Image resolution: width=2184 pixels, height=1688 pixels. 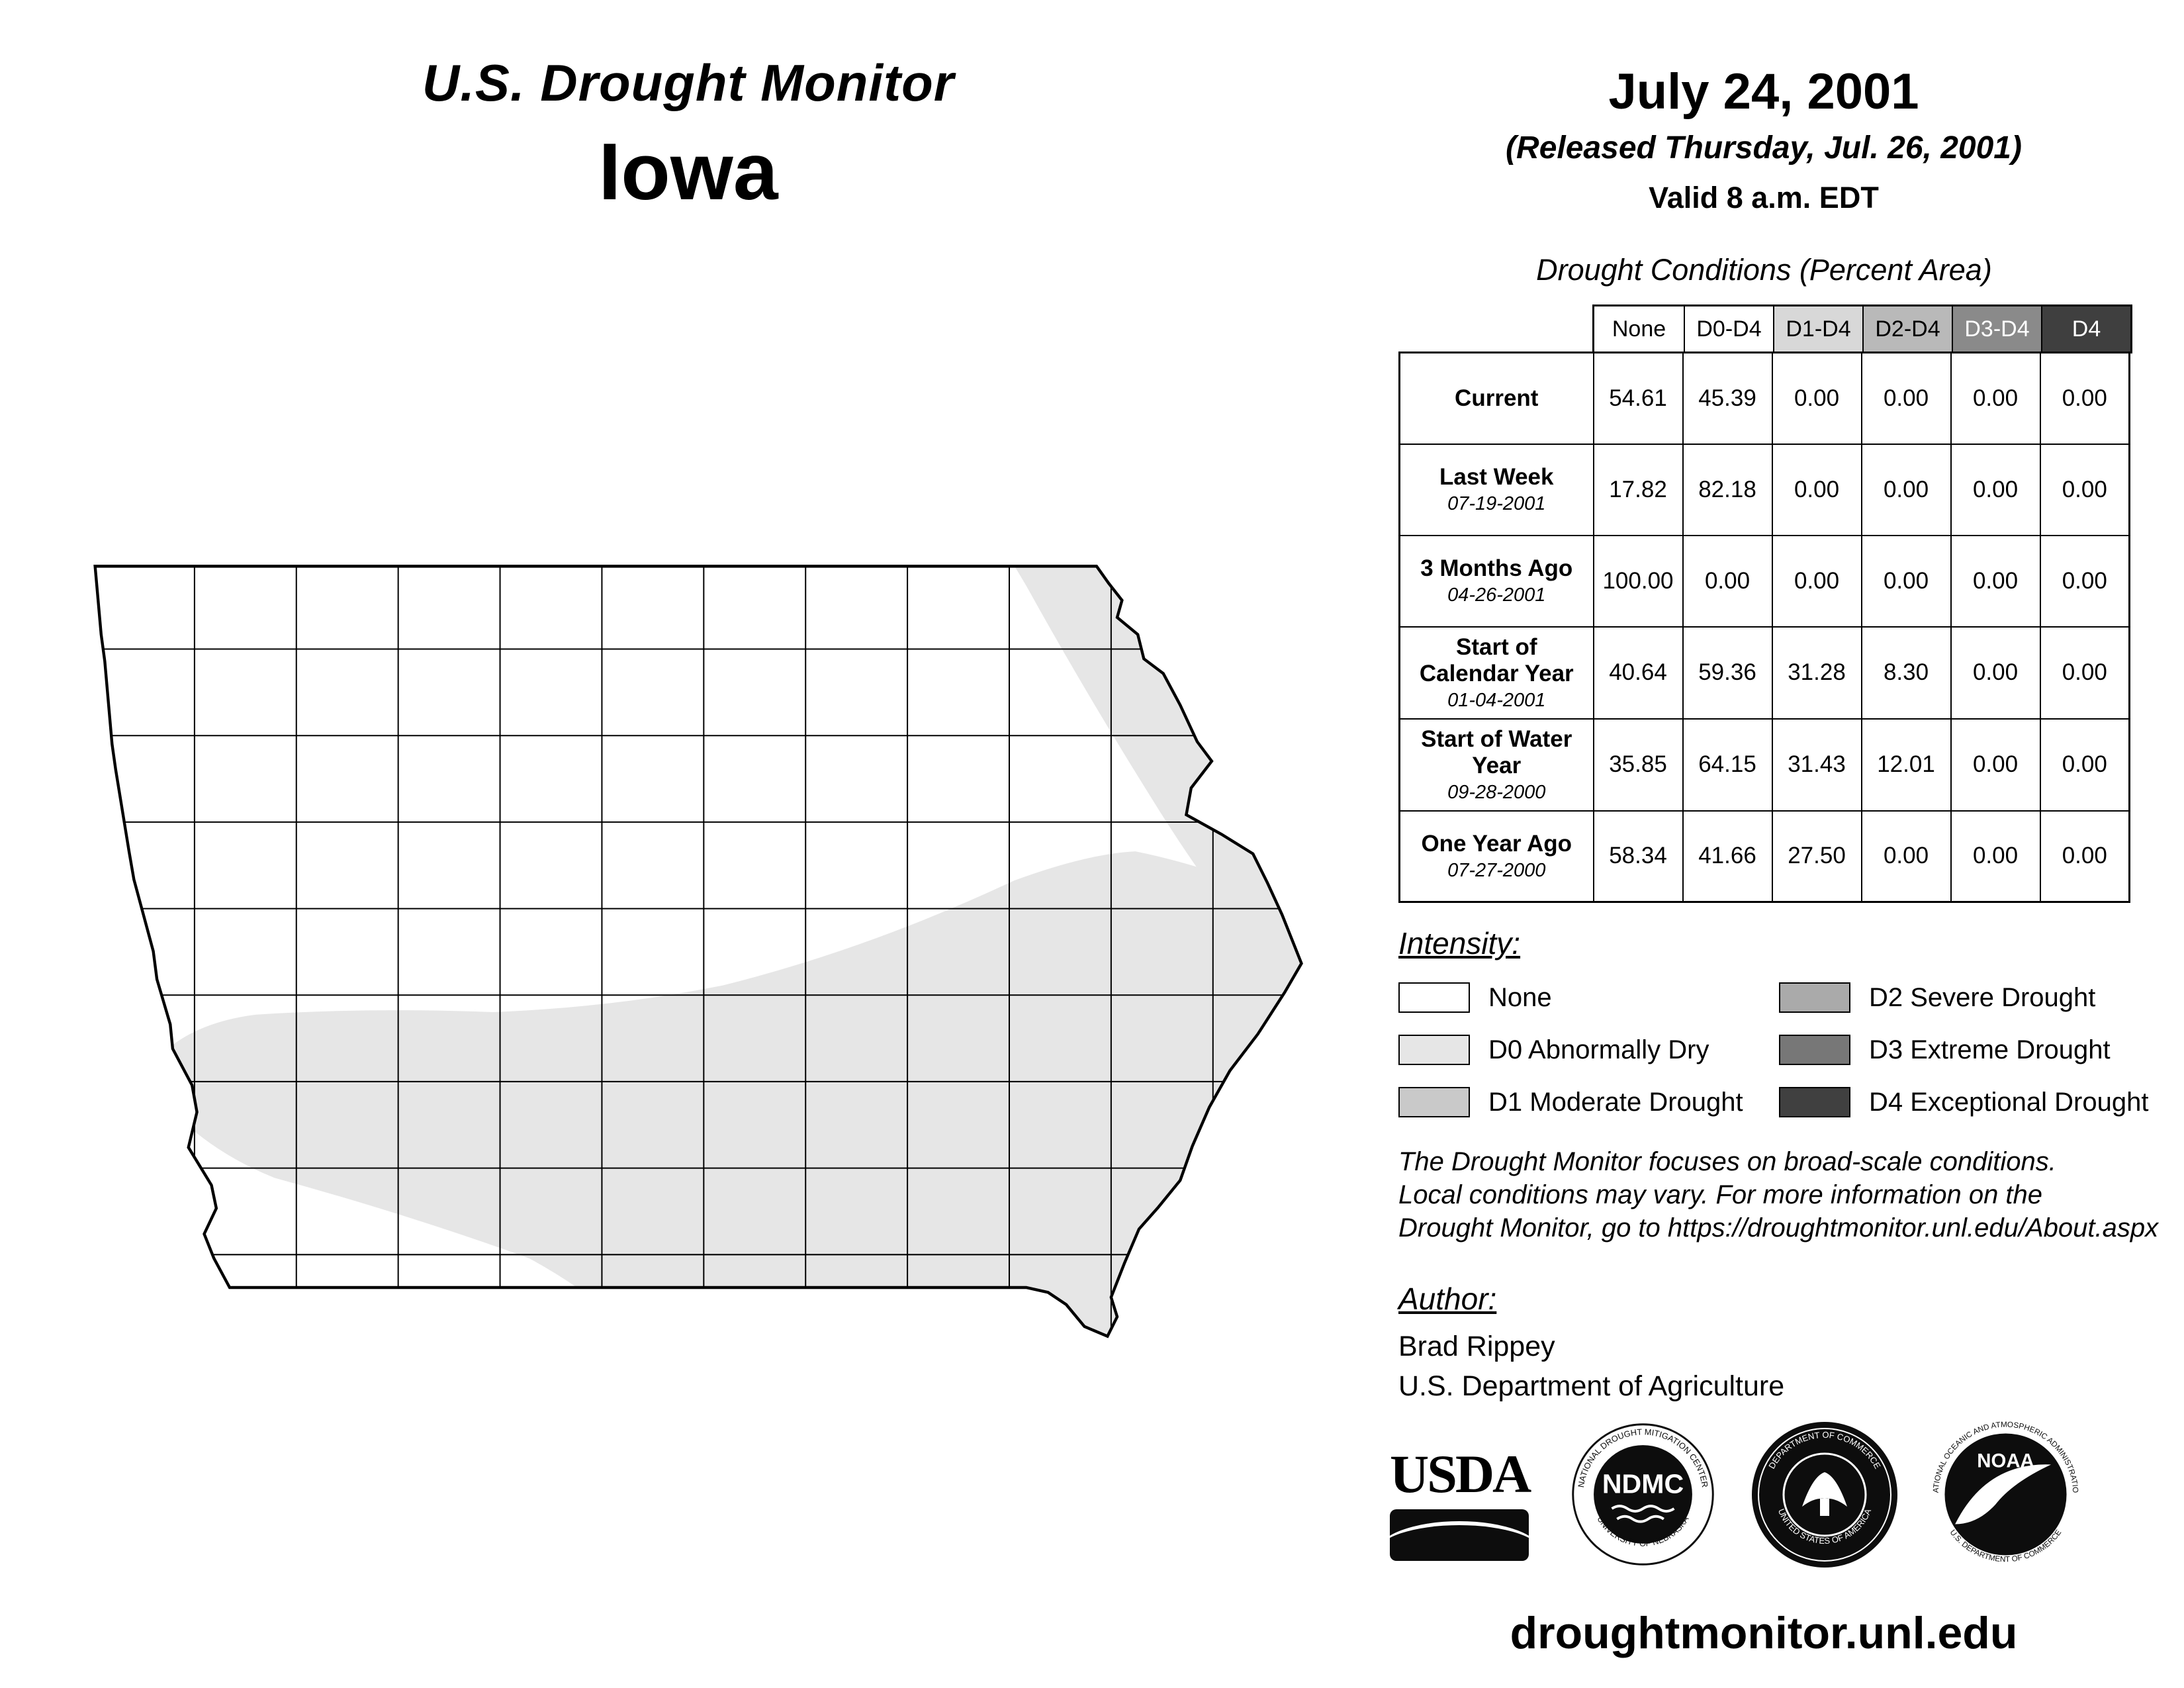 What do you see at coordinates (1764, 1633) in the screenshot?
I see `footer-url: droughtmonitor.unl.edu` at bounding box center [1764, 1633].